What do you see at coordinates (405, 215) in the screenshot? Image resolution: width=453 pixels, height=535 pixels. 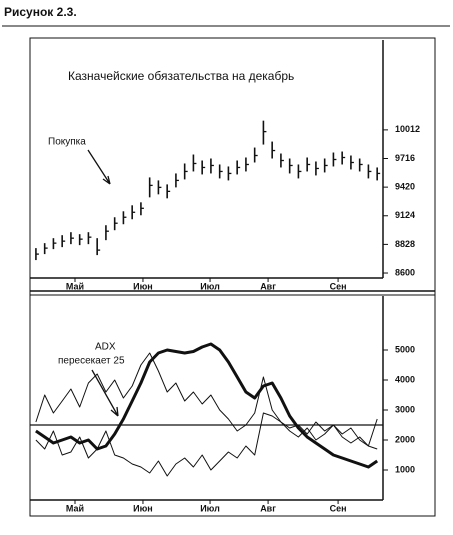 I see `y-tick-label: 9124` at bounding box center [405, 215].